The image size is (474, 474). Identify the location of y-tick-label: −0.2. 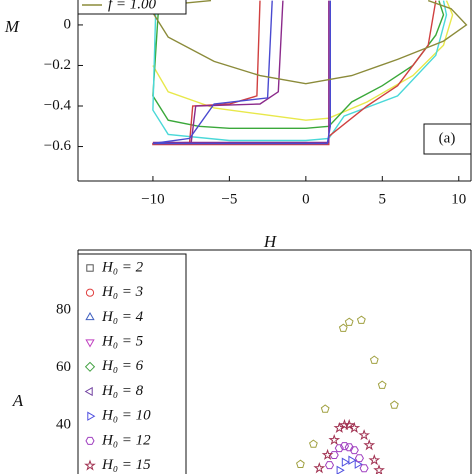
(57, 65).